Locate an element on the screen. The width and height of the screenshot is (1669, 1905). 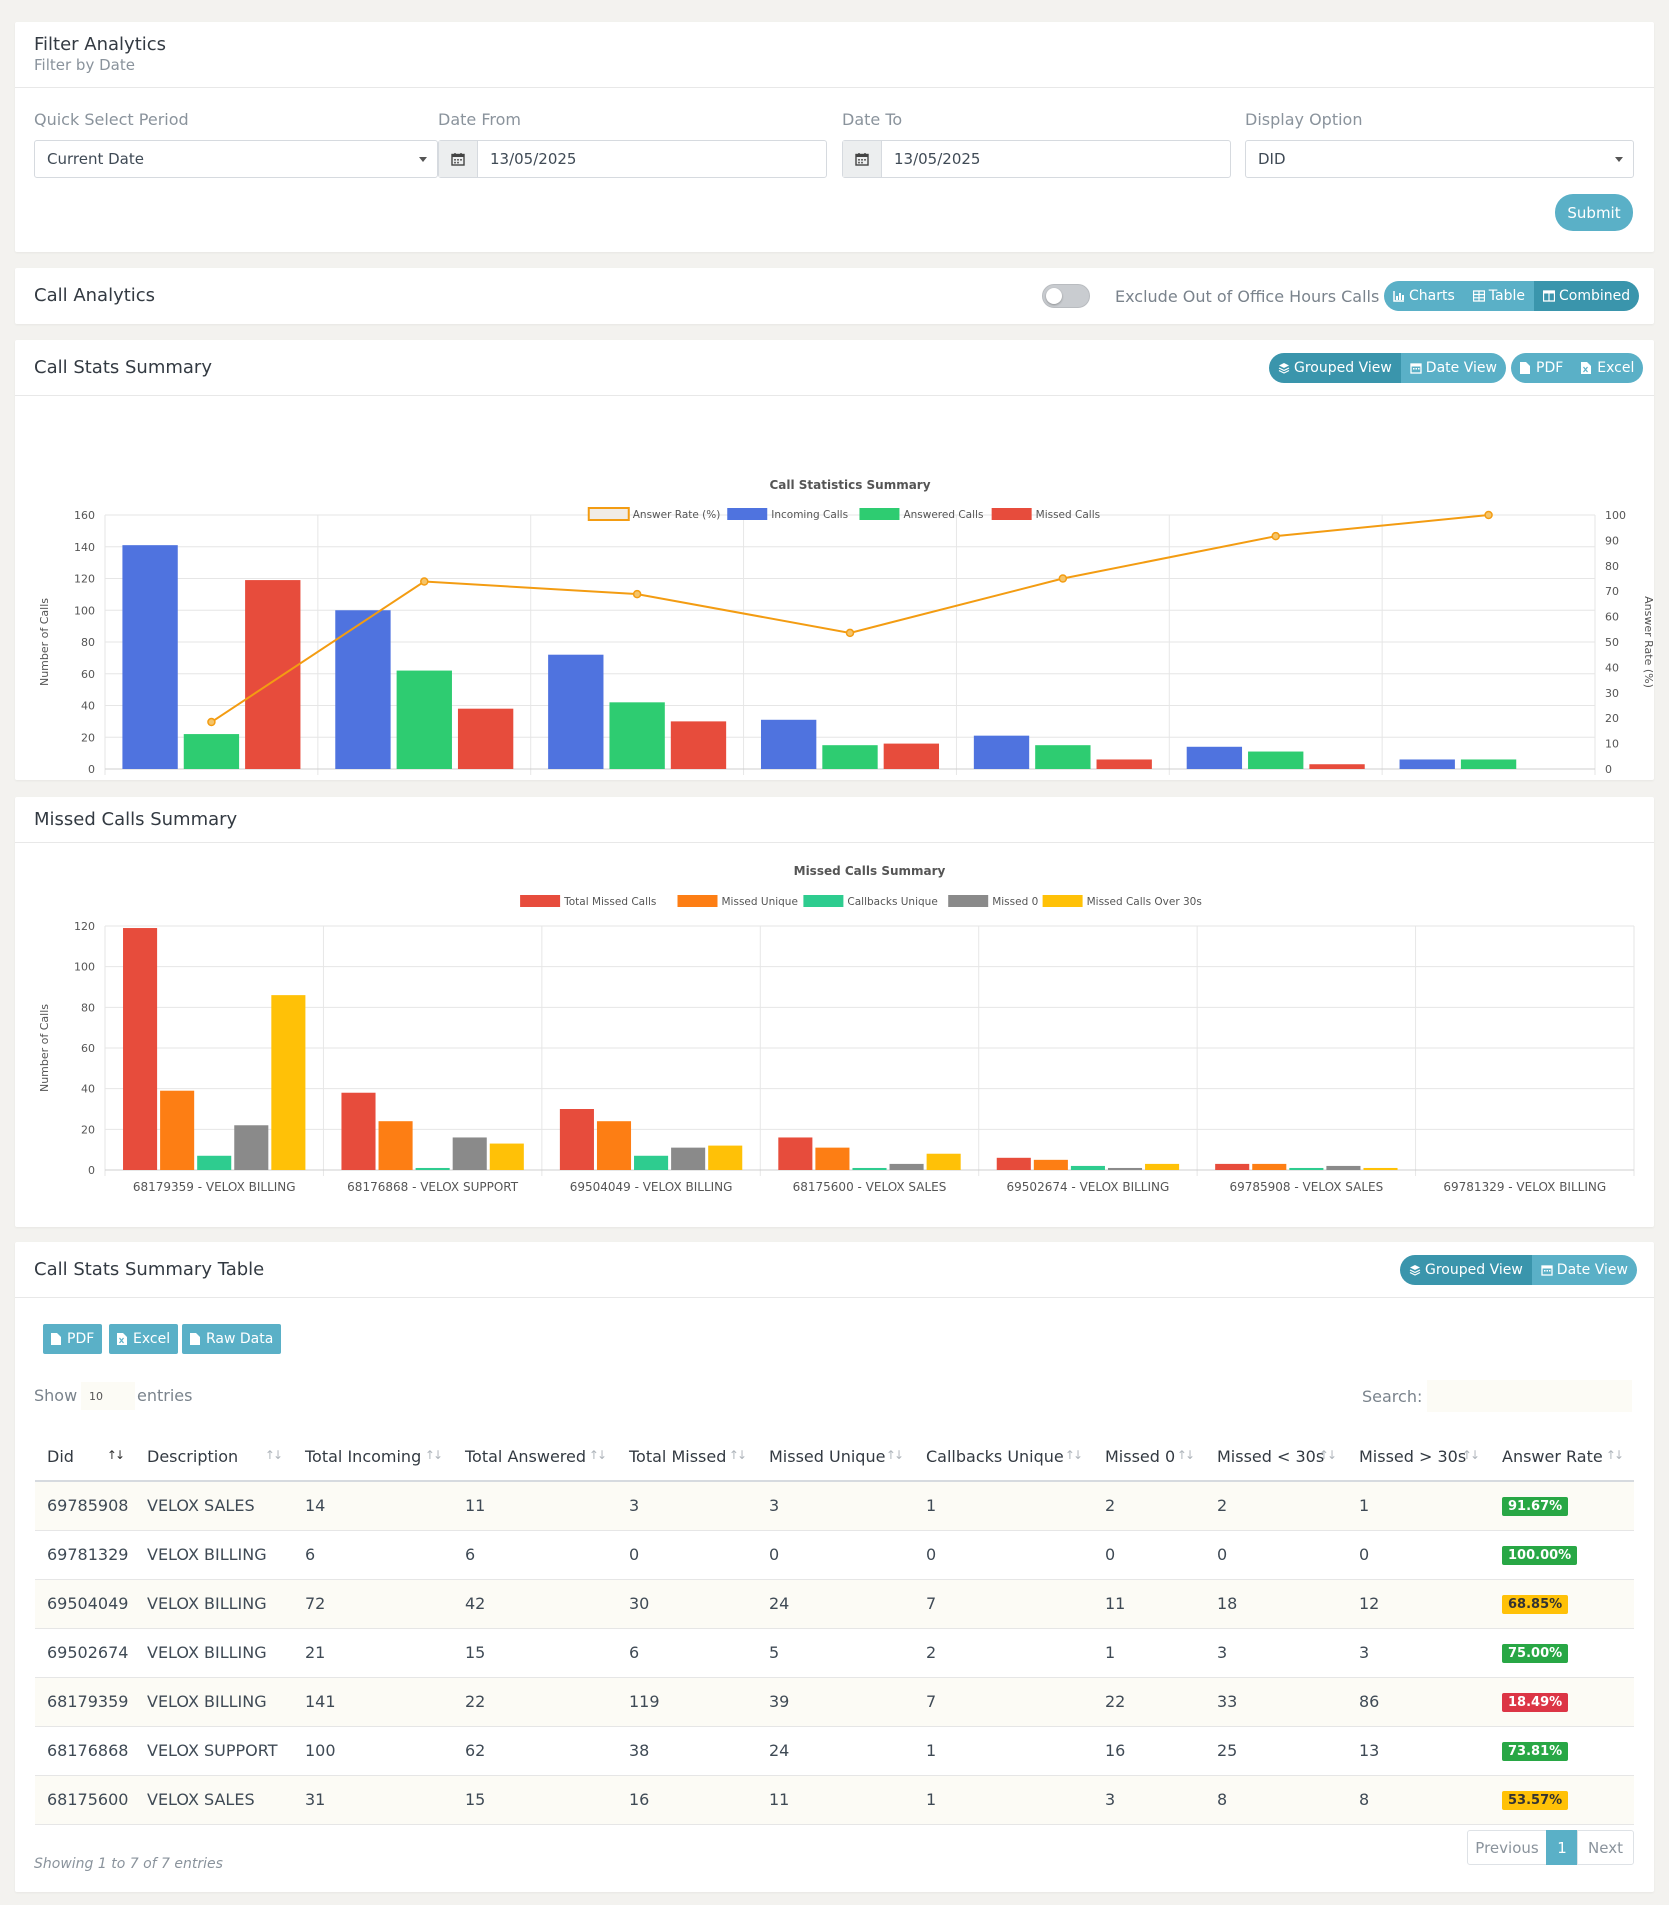
table-cell: 5 is located at coordinates (835, 1653).